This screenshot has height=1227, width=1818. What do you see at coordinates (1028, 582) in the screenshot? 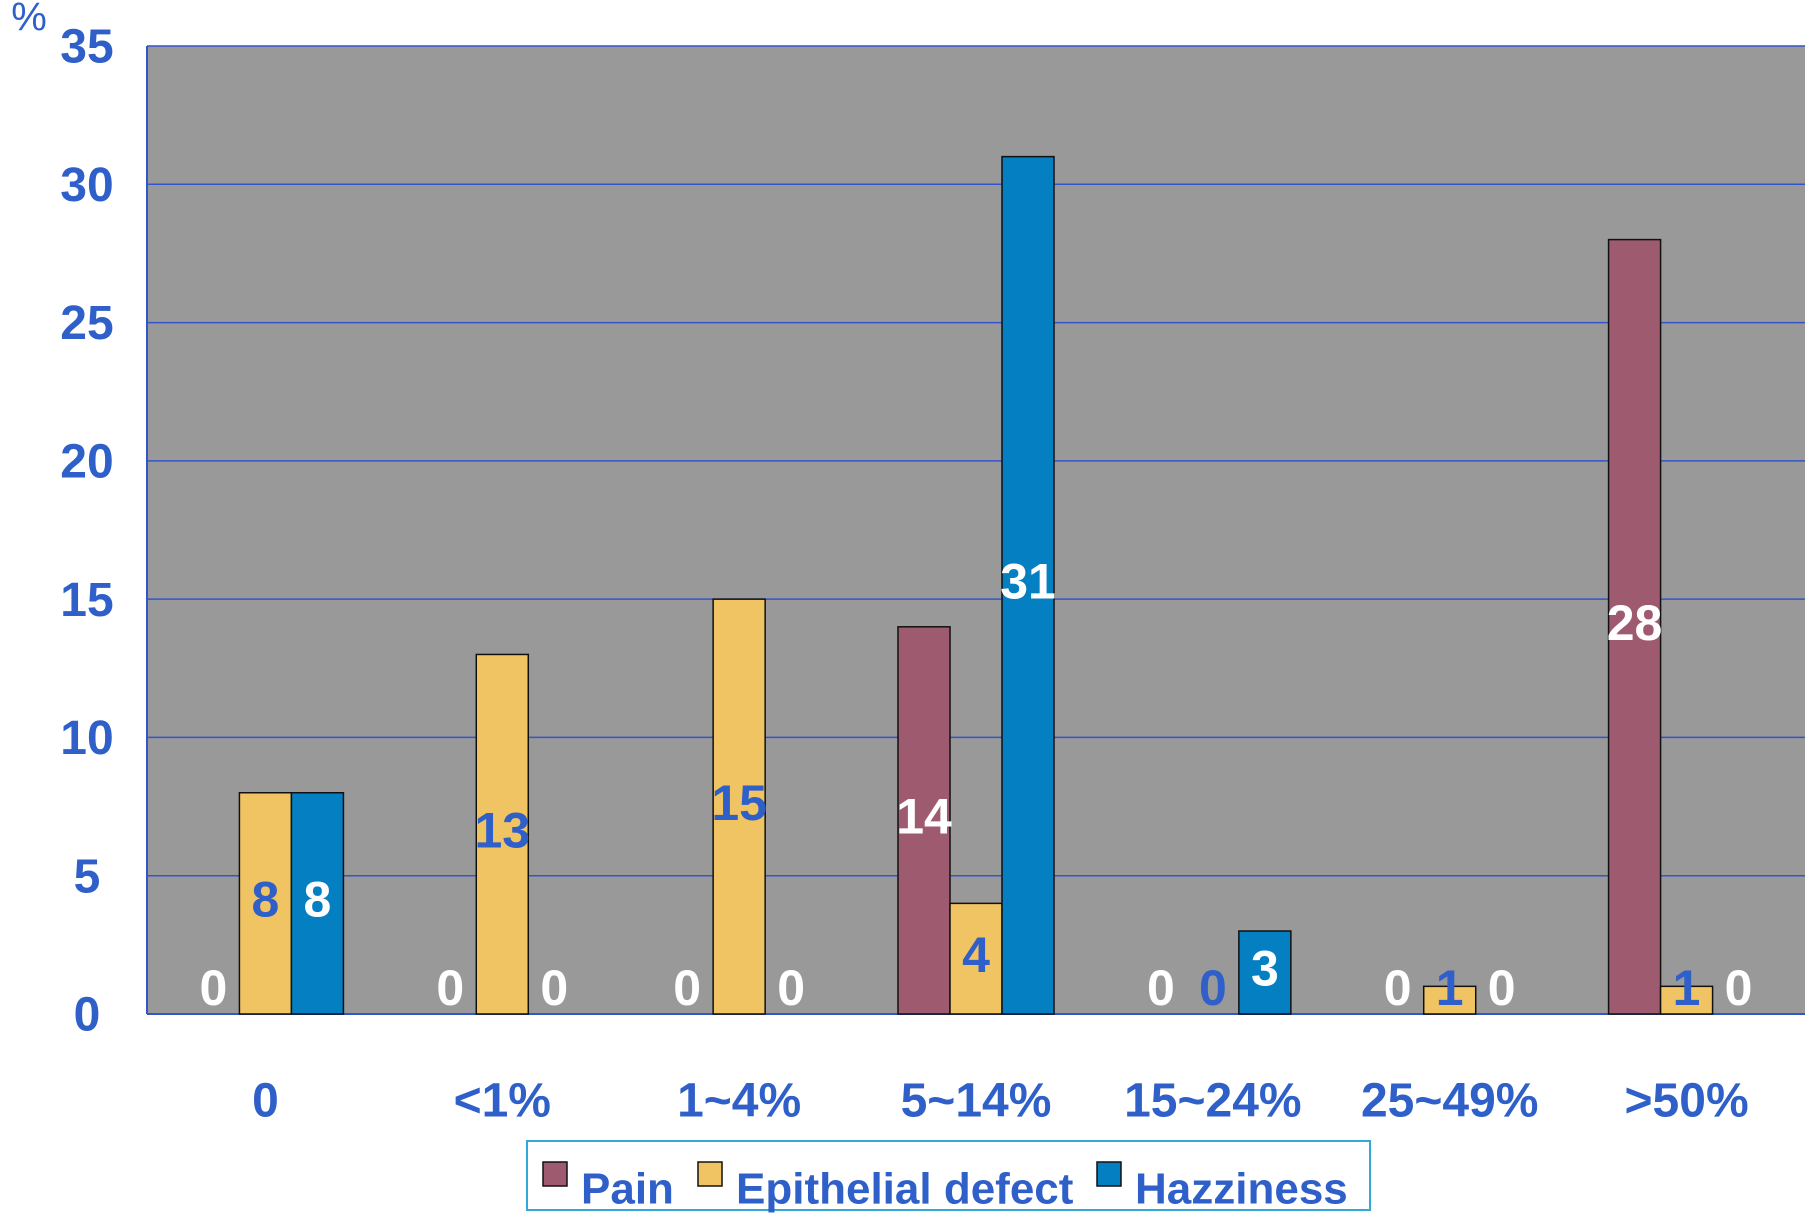
I see `value-label: 31` at bounding box center [1028, 582].